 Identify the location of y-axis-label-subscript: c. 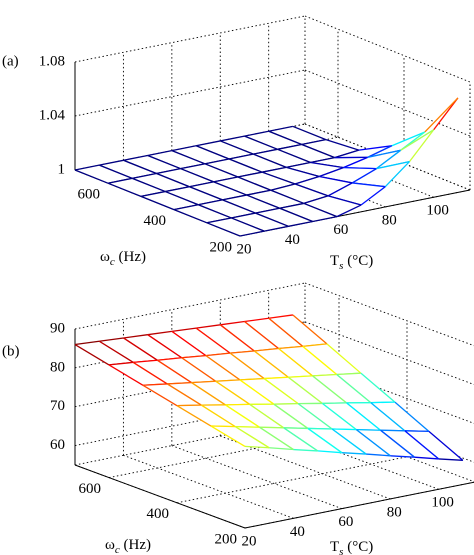
(112, 262).